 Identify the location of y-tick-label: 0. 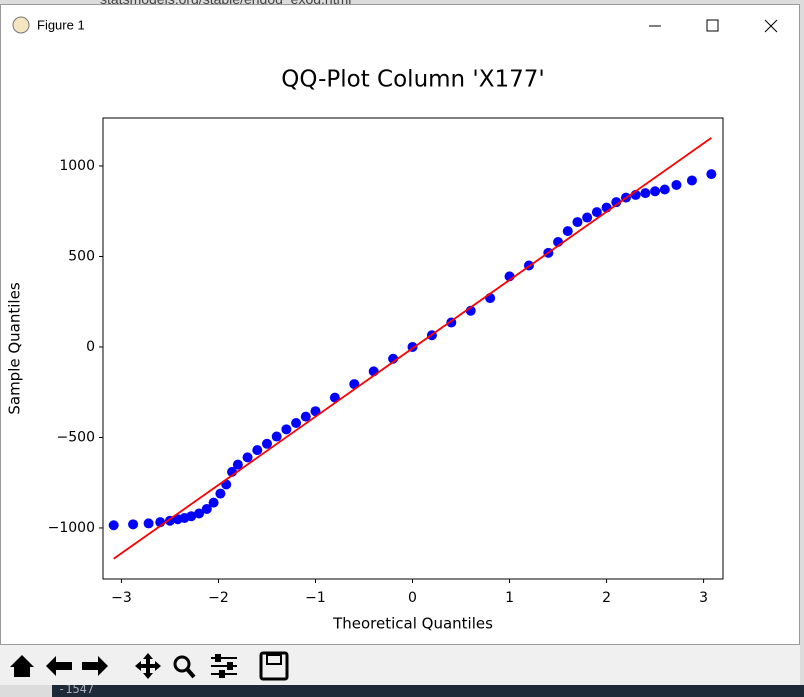
(90, 347).